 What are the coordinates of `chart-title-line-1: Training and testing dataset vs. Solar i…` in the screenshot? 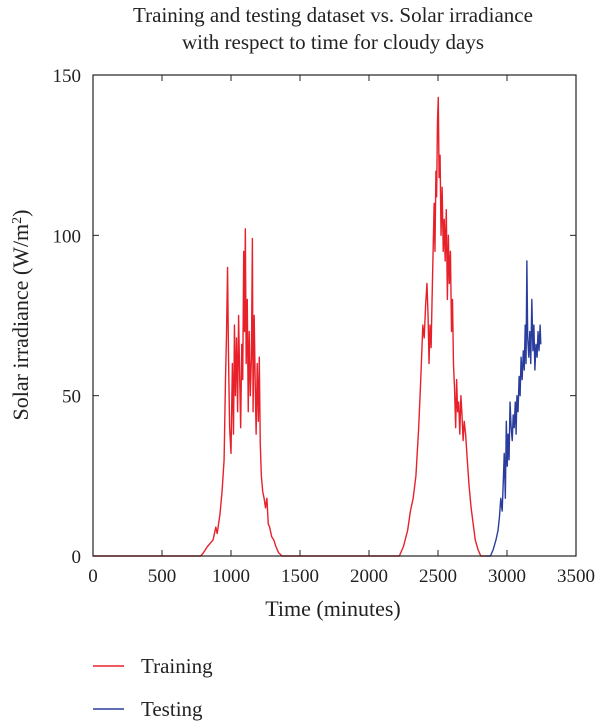 It's located at (333, 15).